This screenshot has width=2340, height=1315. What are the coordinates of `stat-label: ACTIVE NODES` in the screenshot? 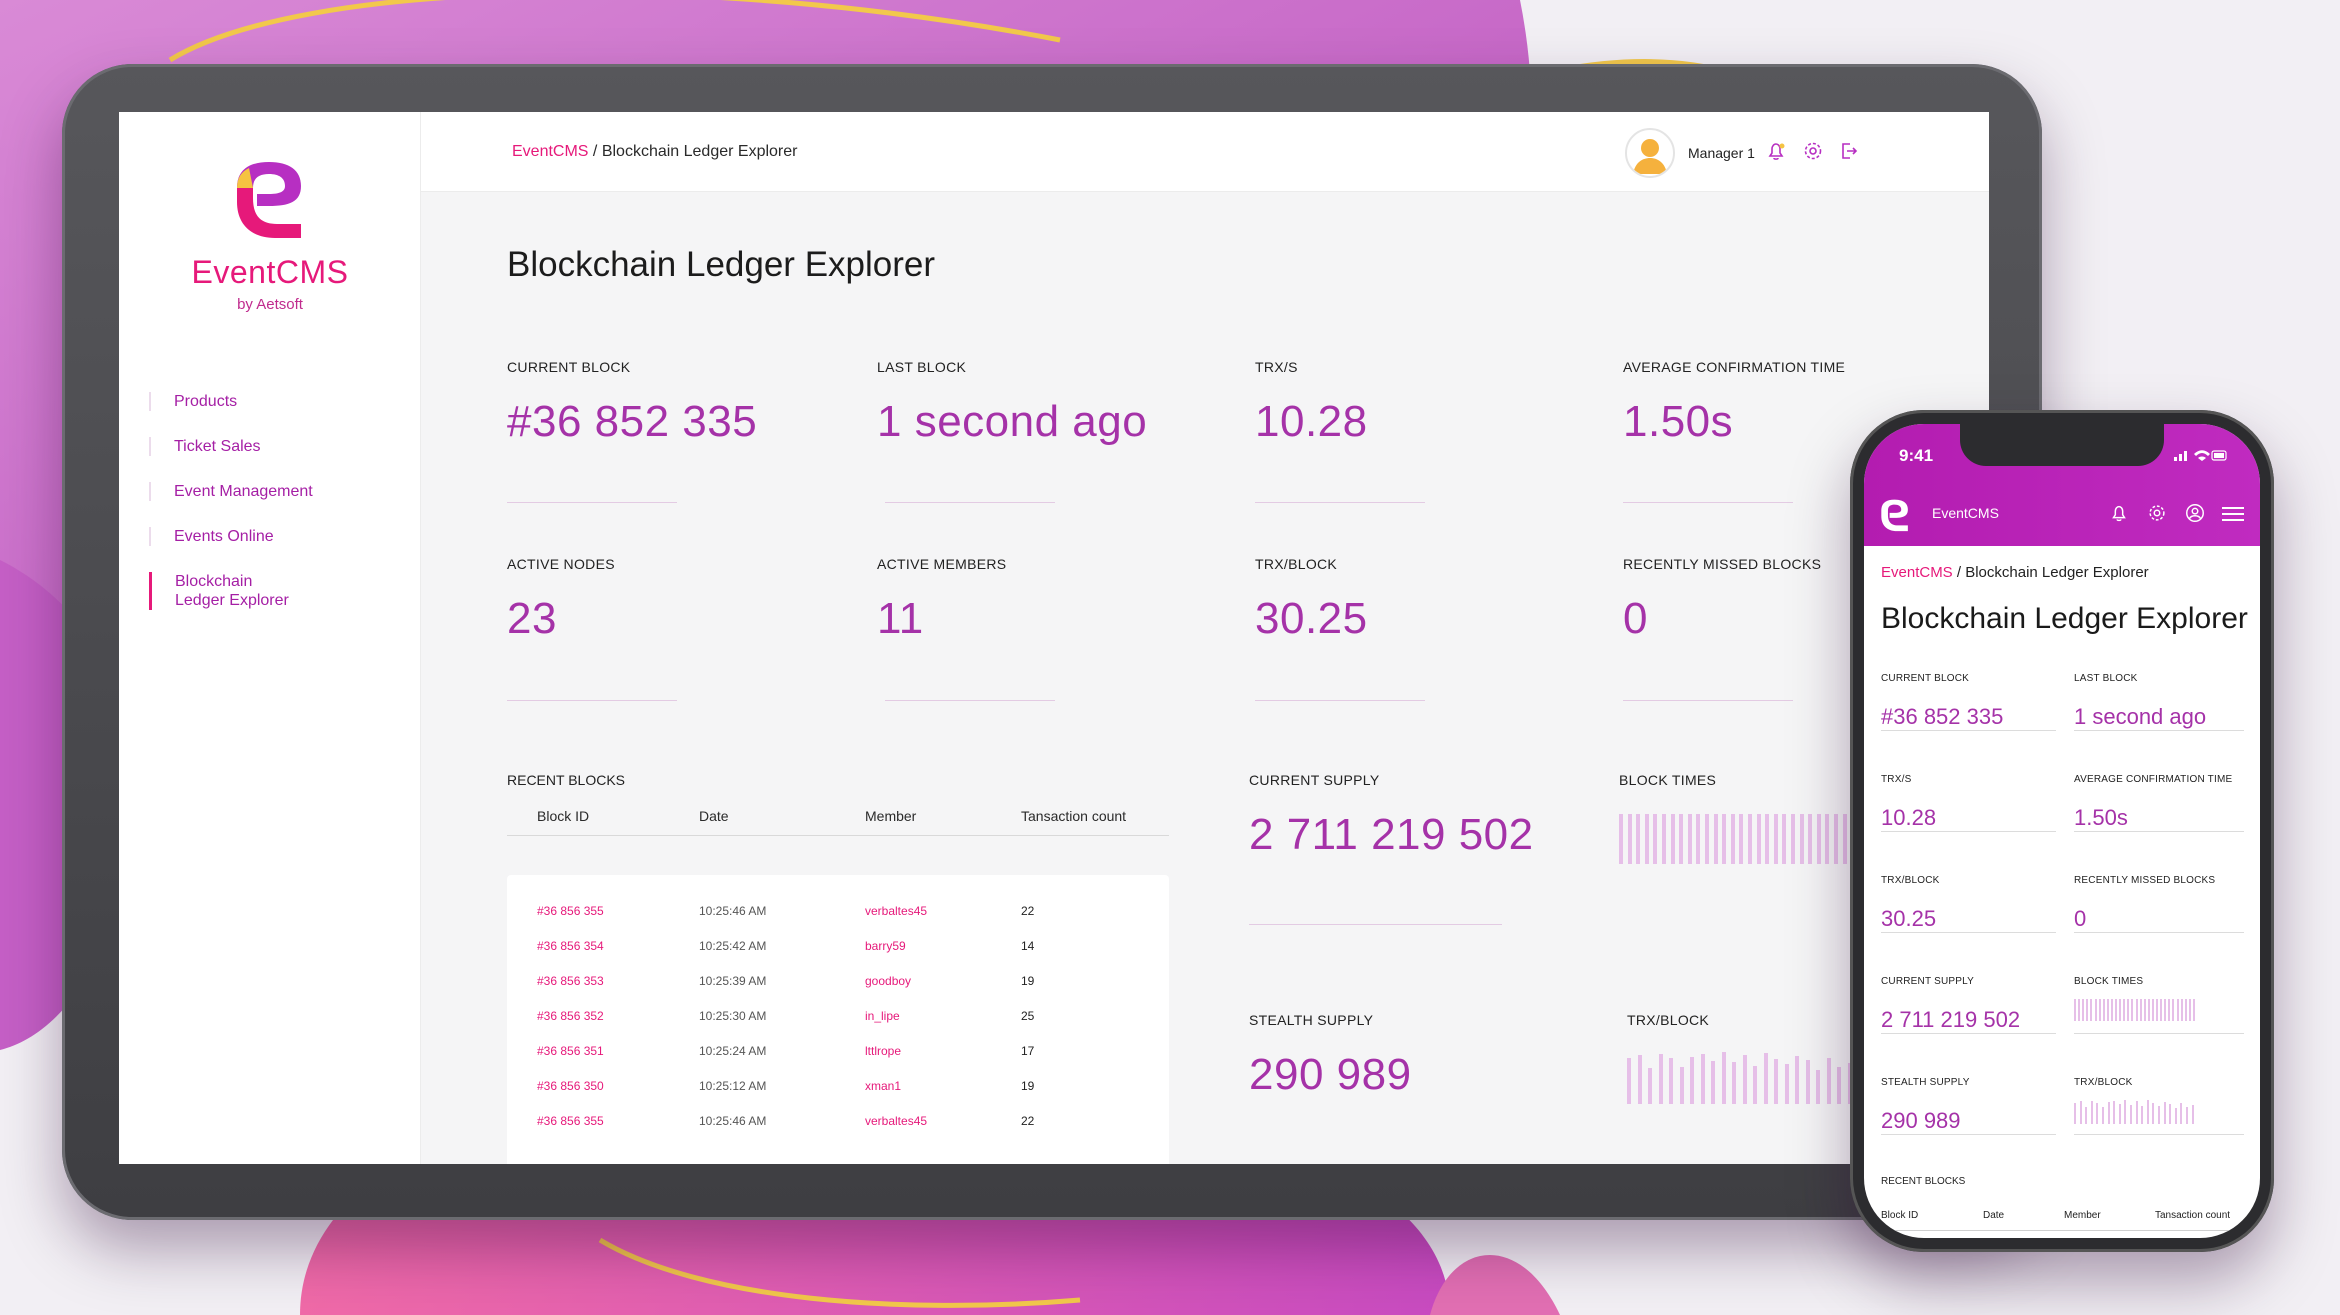 It's located at (561, 564).